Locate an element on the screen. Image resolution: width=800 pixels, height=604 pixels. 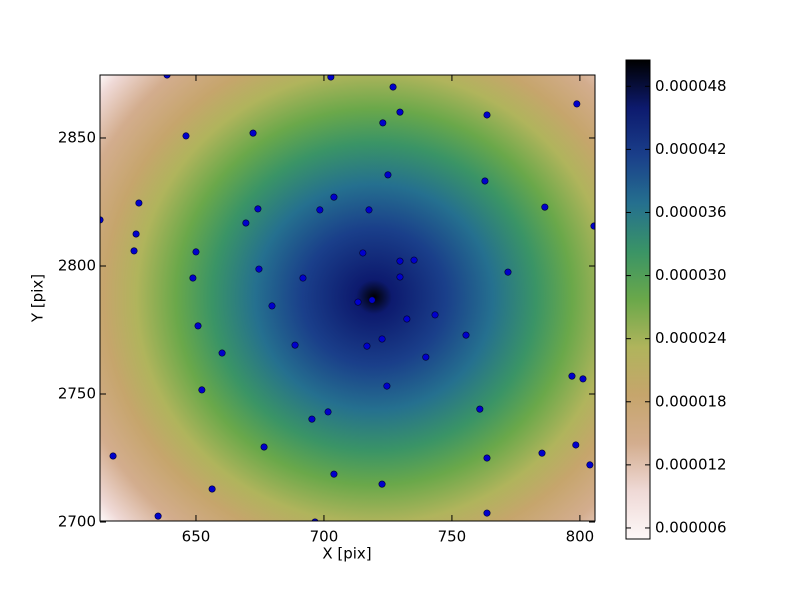
x-axis-label: X [pix] is located at coordinates (346, 554).